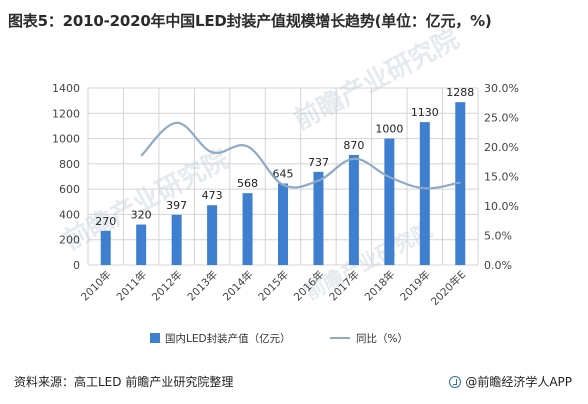 The image size is (588, 404). I want to click on legend-label-bar: 国内LED封装产值（亿元）, so click(228, 338).